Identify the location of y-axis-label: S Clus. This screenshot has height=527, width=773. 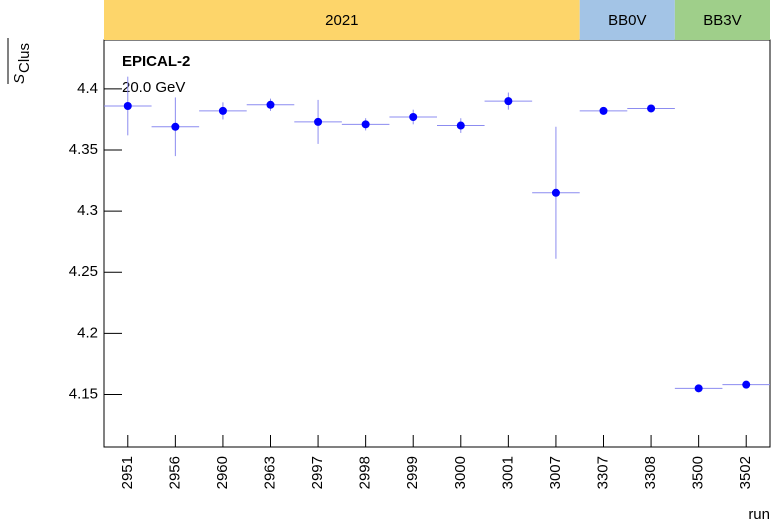
(20, 61).